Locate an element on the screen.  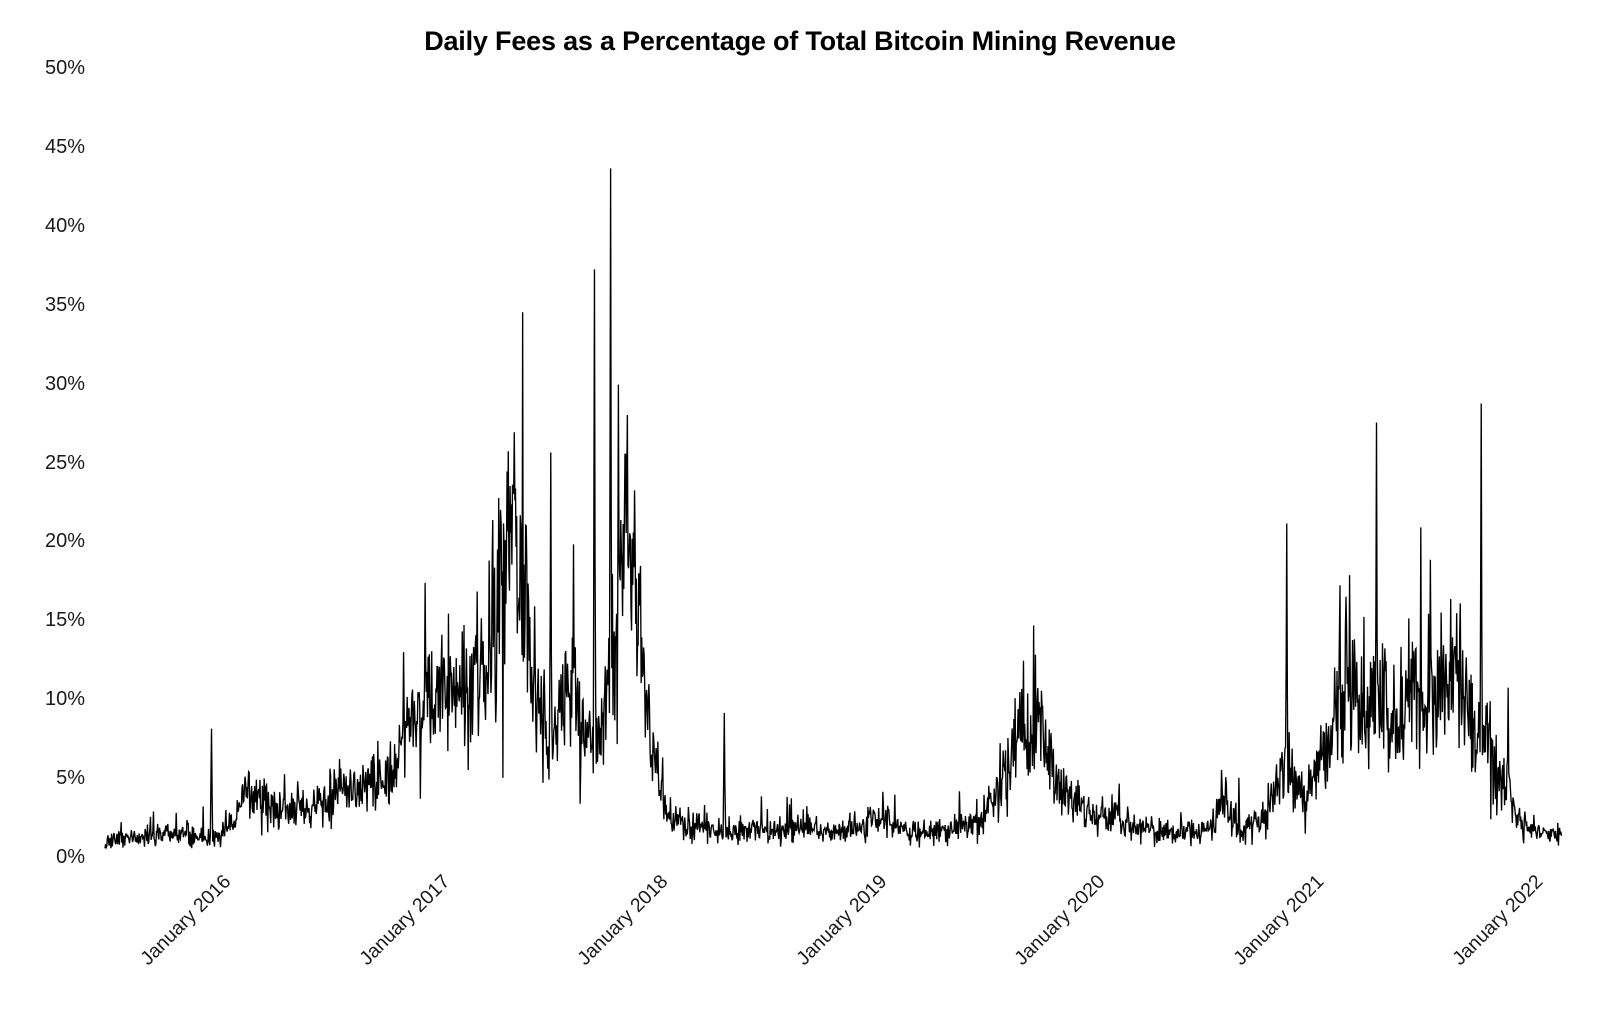
y-tick-label-30: 30% is located at coordinates (64, 383).